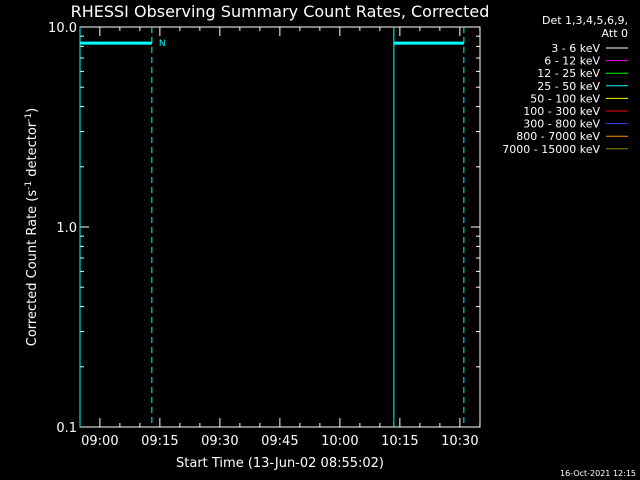 Image resolution: width=640 pixels, height=480 pixels. Describe the element at coordinates (66, 428) in the screenshot. I see `y-tick-label: 0.1` at that location.